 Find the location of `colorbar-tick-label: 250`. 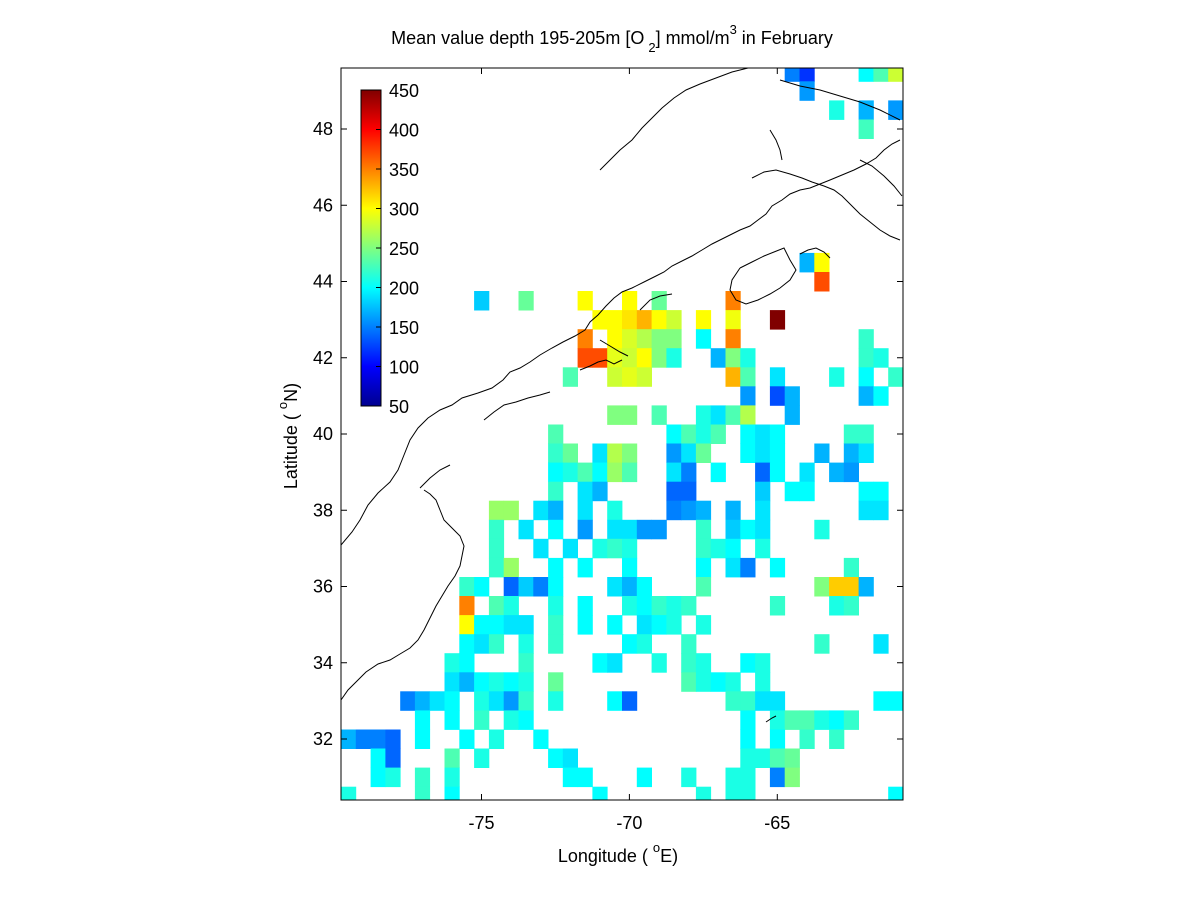

colorbar-tick-label: 250 is located at coordinates (404, 249).